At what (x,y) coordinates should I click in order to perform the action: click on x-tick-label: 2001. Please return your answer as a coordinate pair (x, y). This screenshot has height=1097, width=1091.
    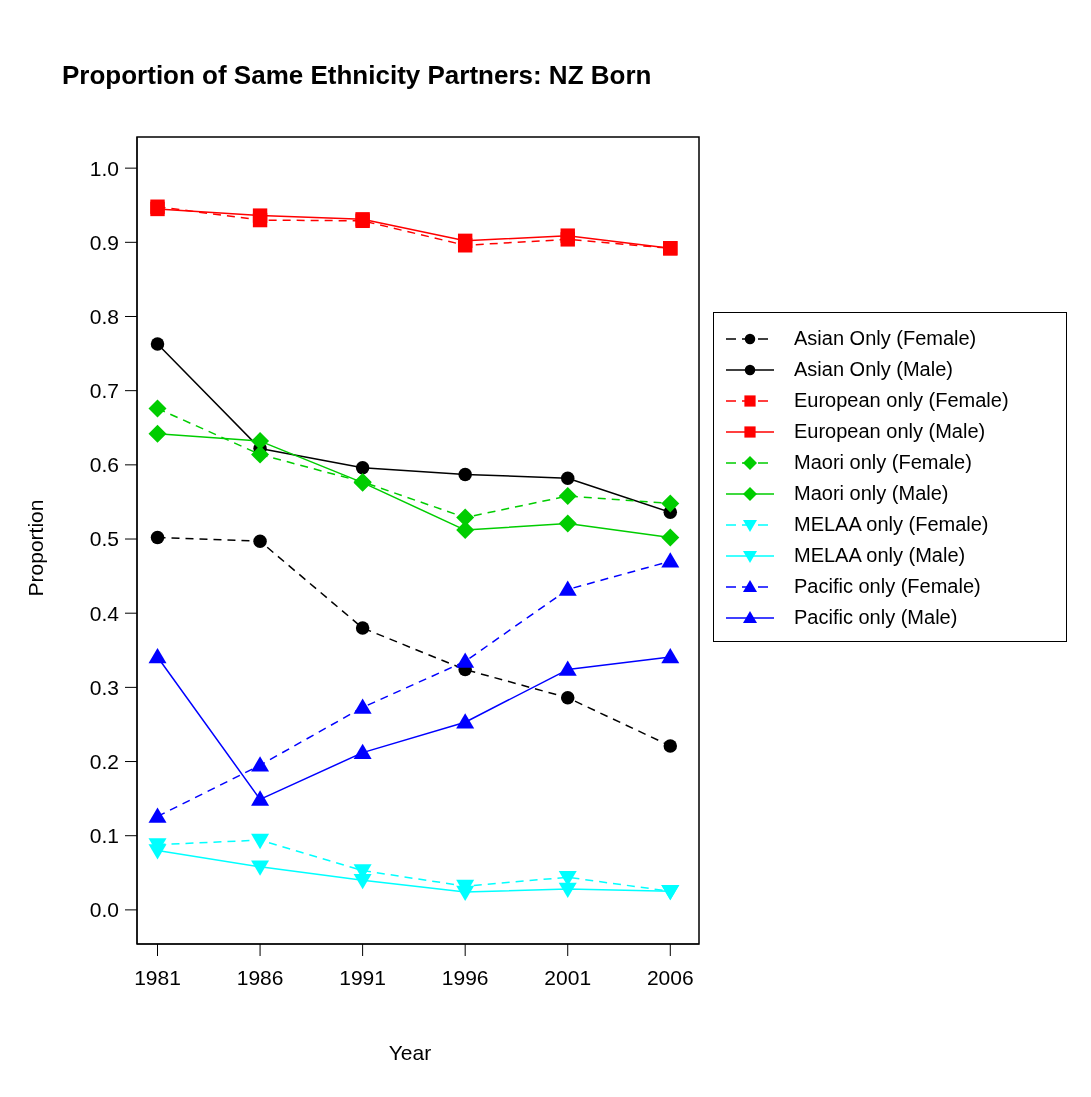
    Looking at the image, I should click on (568, 977).